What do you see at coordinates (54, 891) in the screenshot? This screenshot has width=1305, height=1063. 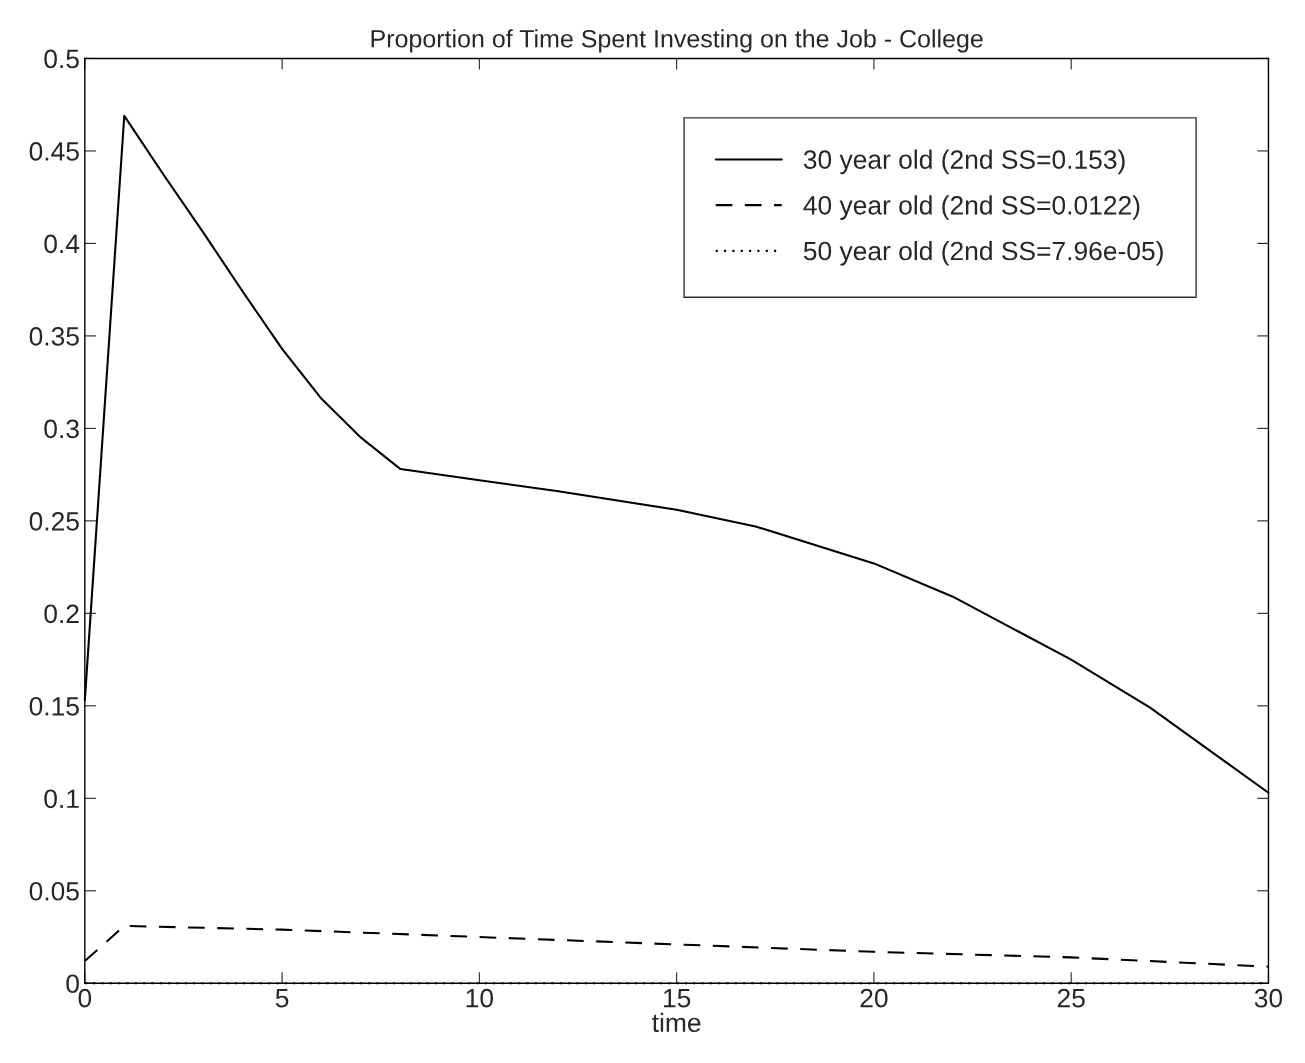 I see `y-tick-label: 0.05` at bounding box center [54, 891].